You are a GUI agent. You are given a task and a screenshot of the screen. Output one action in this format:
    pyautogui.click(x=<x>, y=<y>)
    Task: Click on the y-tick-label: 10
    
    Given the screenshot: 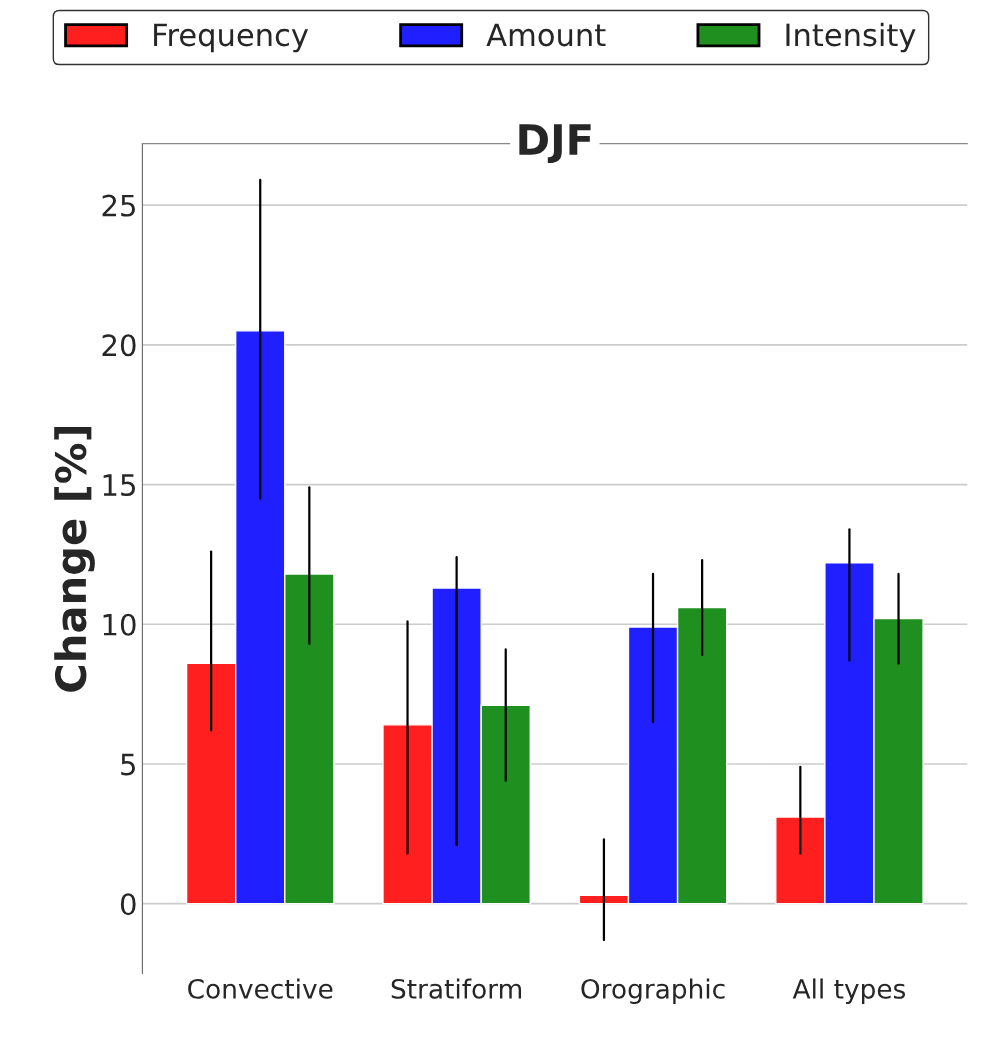 What is the action you would take?
    pyautogui.click(x=119, y=624)
    